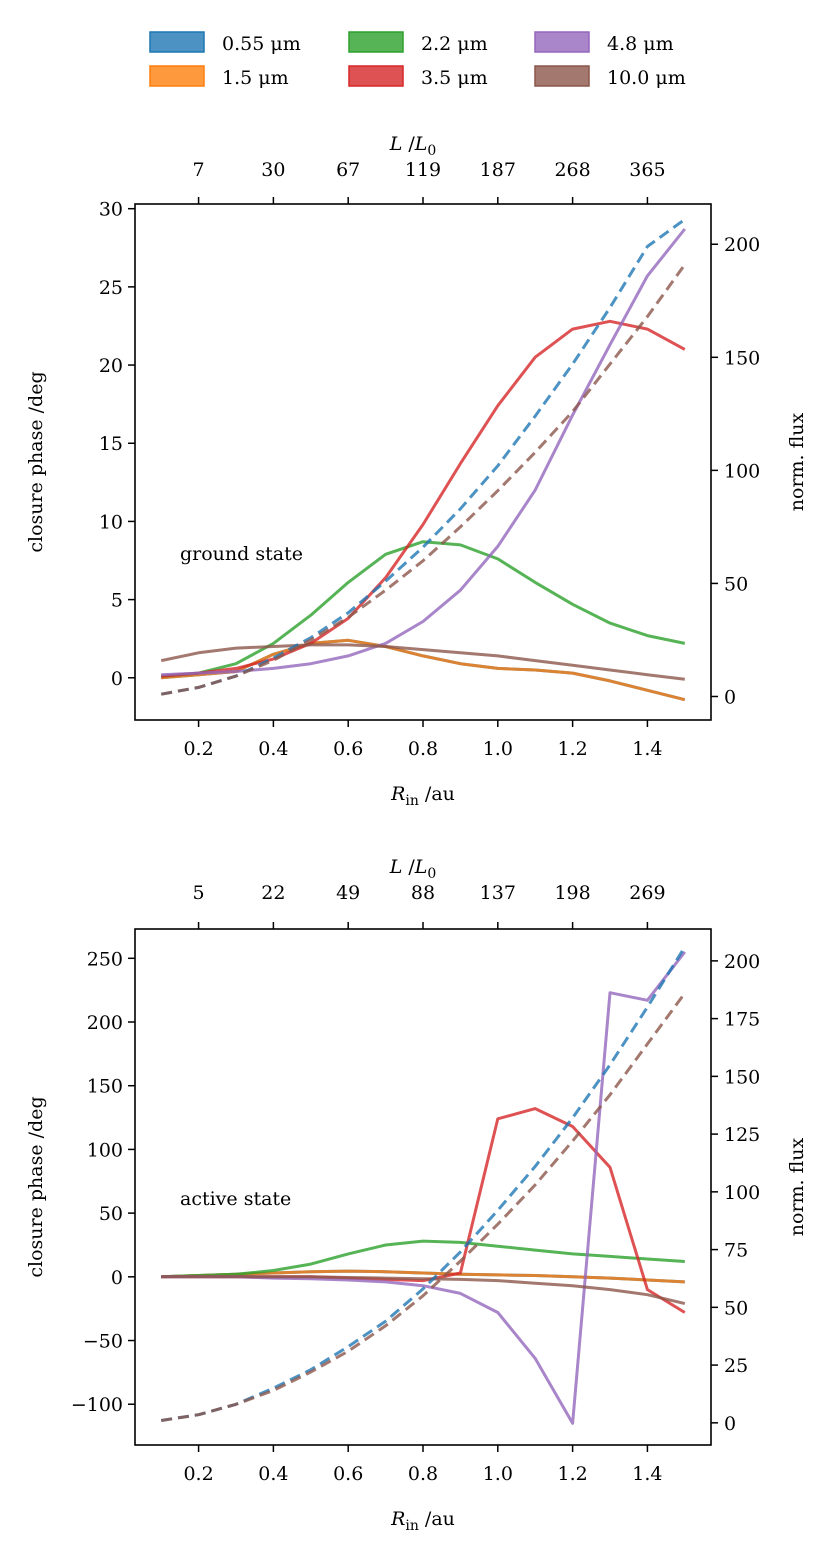 The width and height of the screenshot is (831, 1549). What do you see at coordinates (562, 76) in the screenshot?
I see `legend-swatch-10-0-m` at bounding box center [562, 76].